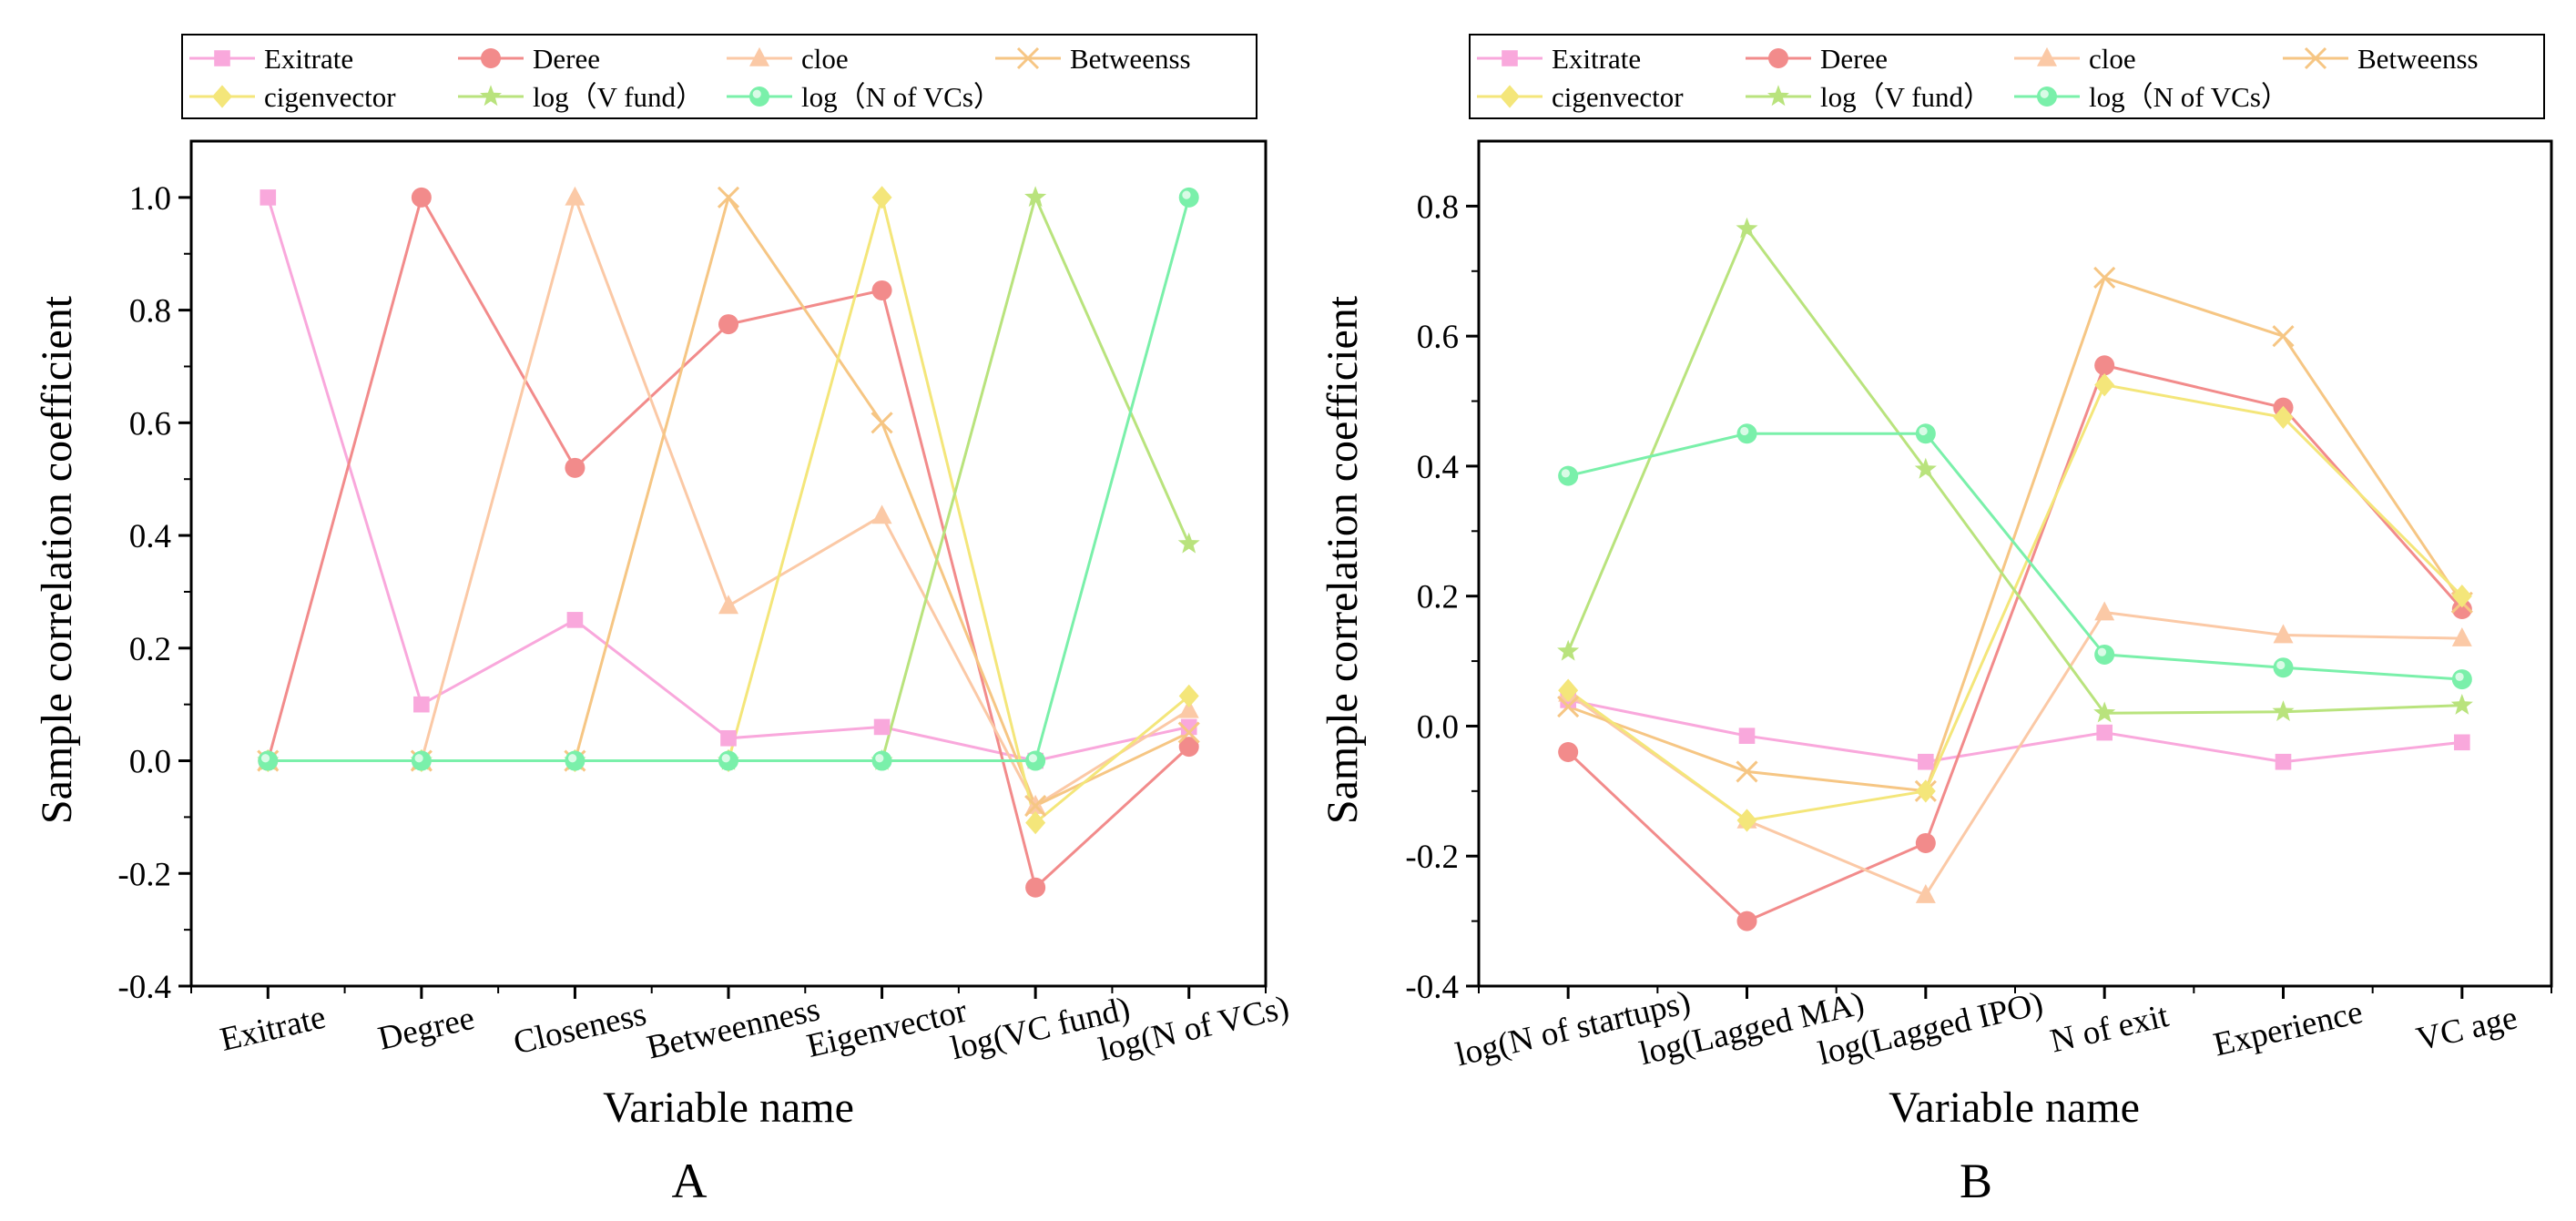 This screenshot has width=2576, height=1221. What do you see at coordinates (330, 97) in the screenshot?
I see `legend-label: cigenvector` at bounding box center [330, 97].